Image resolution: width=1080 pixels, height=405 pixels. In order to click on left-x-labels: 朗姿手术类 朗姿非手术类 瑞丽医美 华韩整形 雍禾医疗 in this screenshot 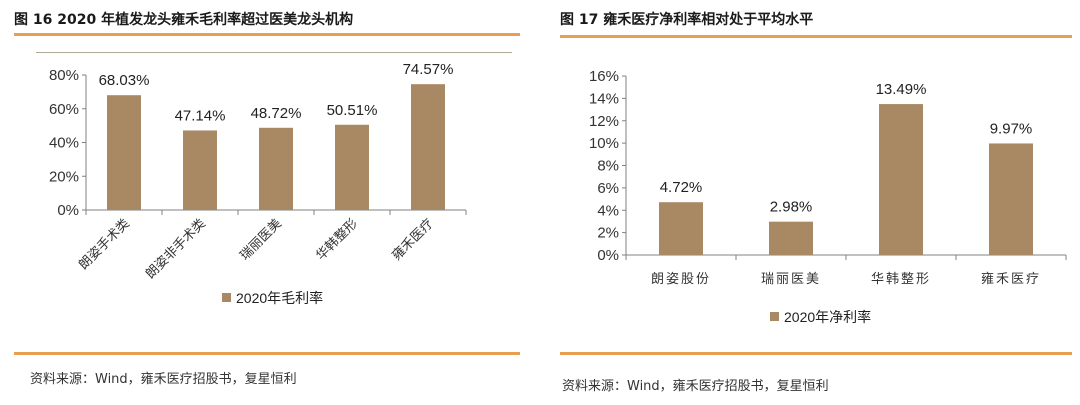, I will do `click(256, 249)`.